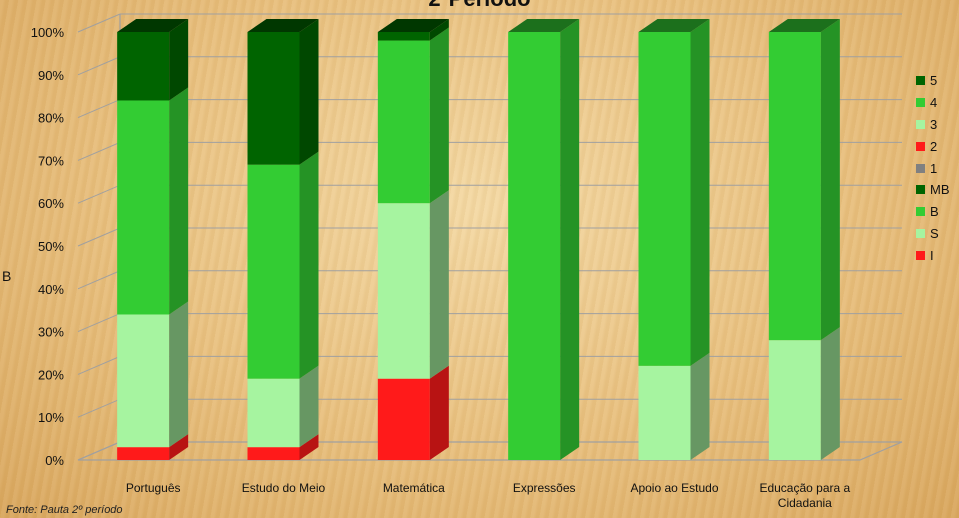  I want to click on legend-item: MB, so click(933, 190).